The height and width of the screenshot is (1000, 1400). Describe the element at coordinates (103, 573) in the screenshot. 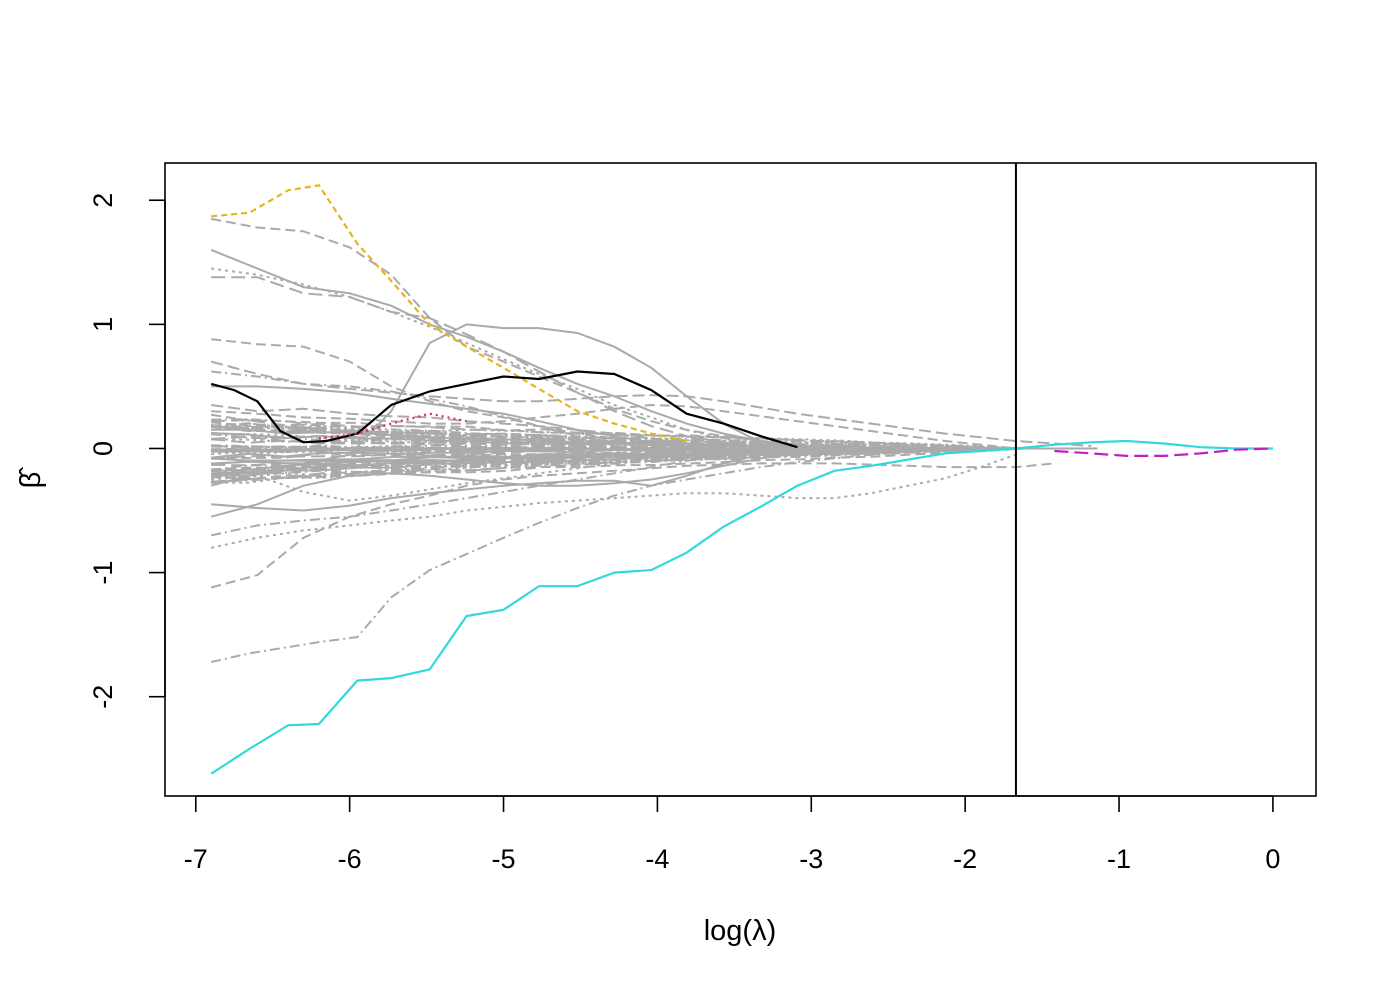

I see `y-tick-label: -1` at that location.